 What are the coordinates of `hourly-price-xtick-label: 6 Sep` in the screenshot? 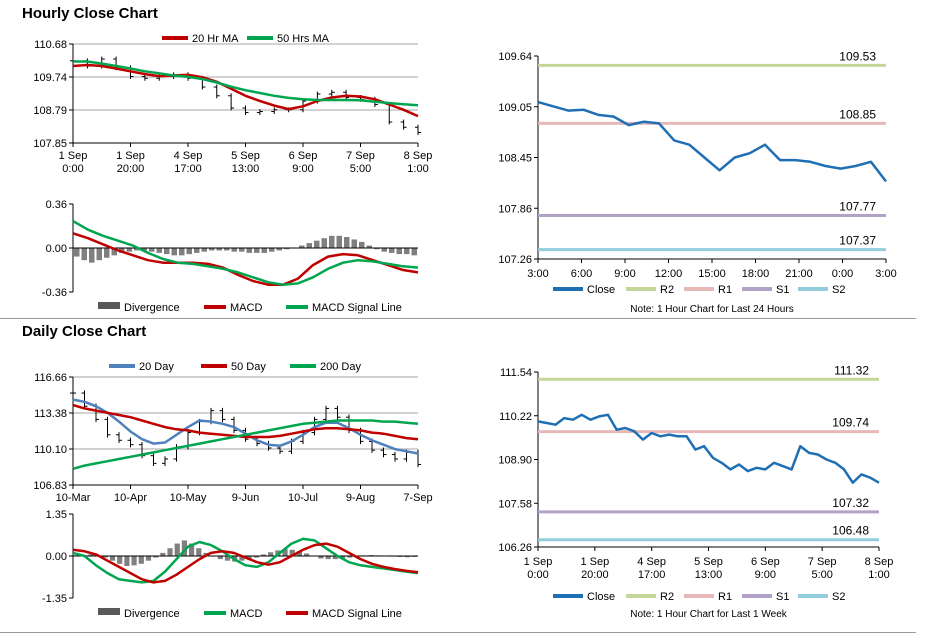 It's located at (303, 156).